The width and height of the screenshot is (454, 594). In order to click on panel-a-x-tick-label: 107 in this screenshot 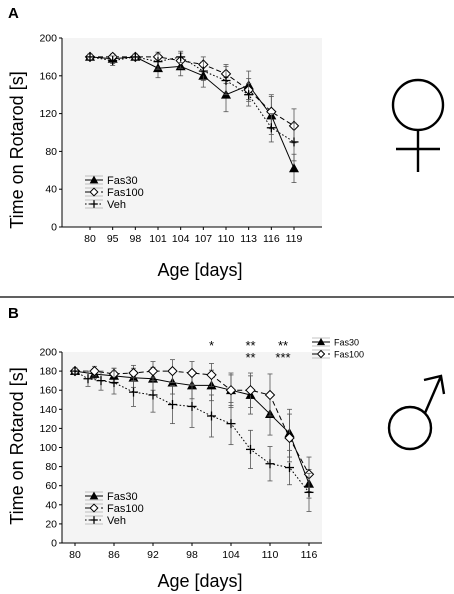, I will do `click(204, 239)`.